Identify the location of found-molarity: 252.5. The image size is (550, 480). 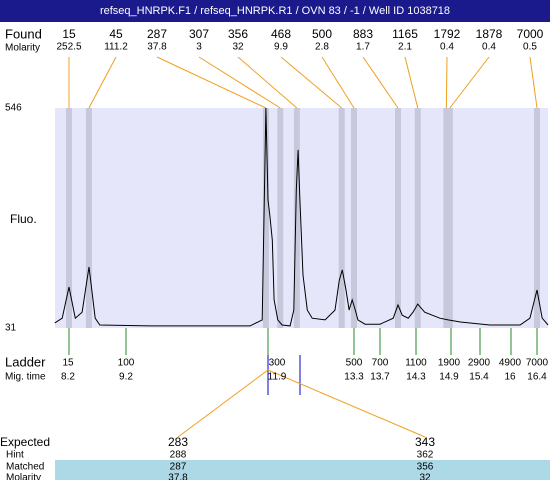
(68, 47).